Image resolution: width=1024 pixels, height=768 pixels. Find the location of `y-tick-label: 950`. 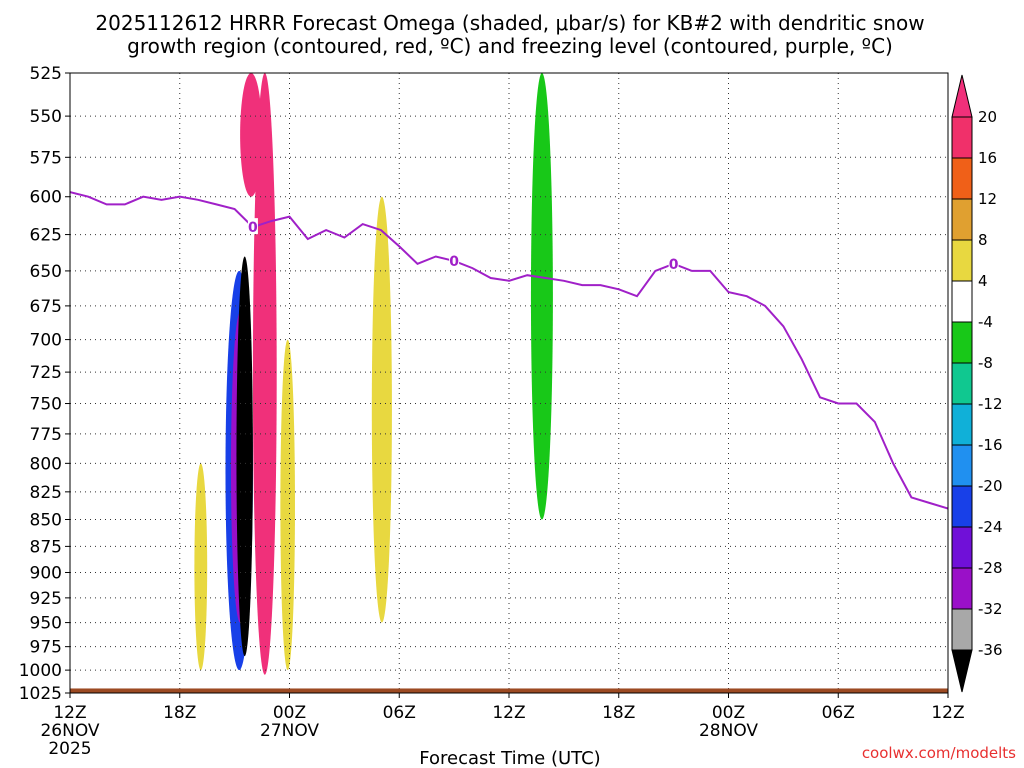

y-tick-label: 950 is located at coordinates (46, 624).